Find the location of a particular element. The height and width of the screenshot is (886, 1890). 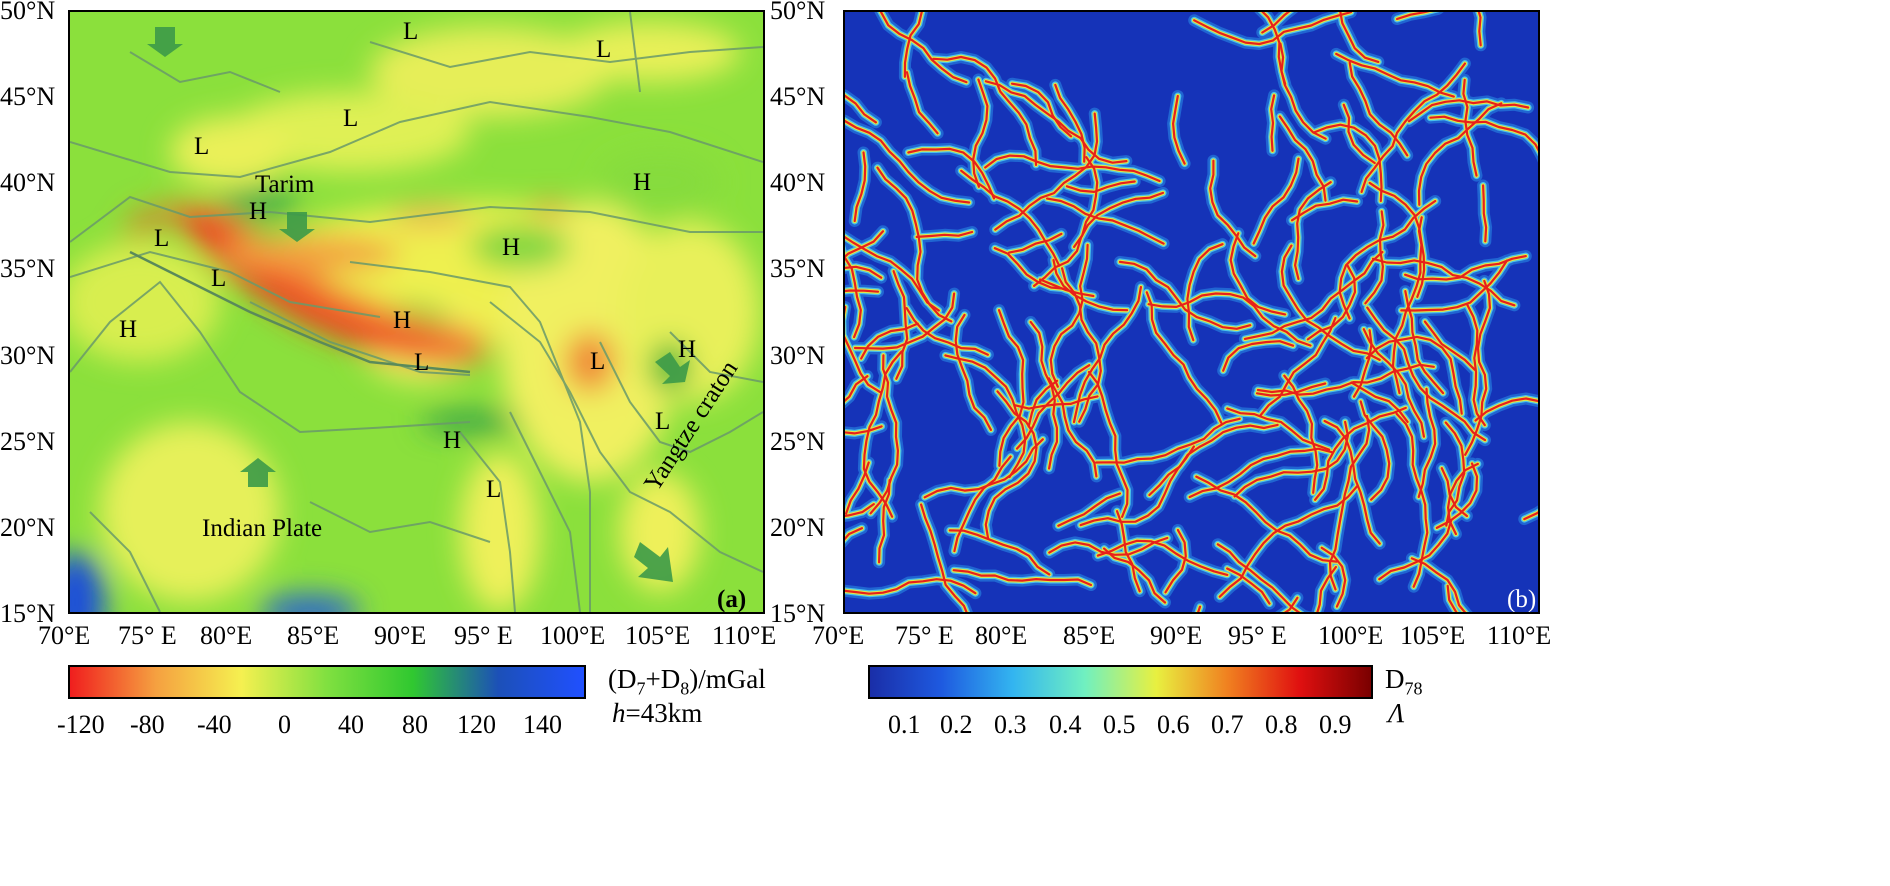

colorbar-tick-label: 0.7 is located at coordinates (1227, 724).